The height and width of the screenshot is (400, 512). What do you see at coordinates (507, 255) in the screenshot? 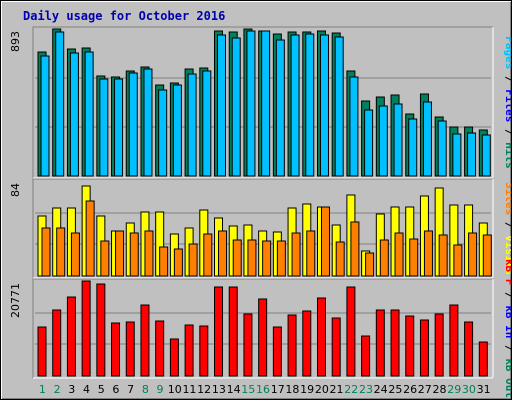
I see `axis-label-part: Visits` at bounding box center [507, 255].